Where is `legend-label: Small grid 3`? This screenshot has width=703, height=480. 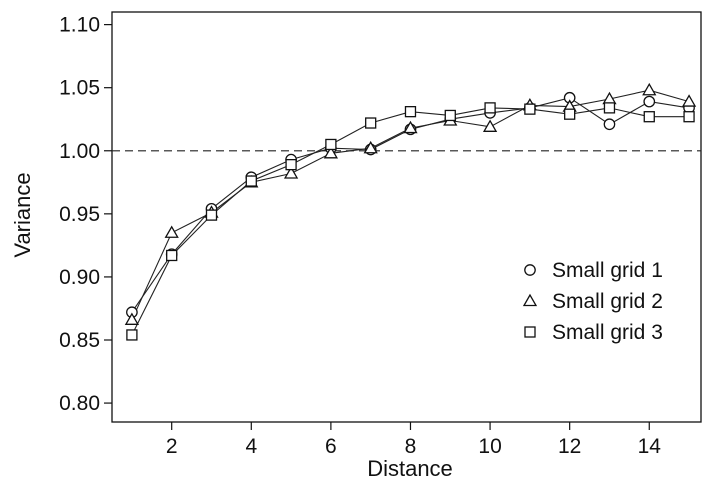 legend-label: Small grid 3 is located at coordinates (607, 332).